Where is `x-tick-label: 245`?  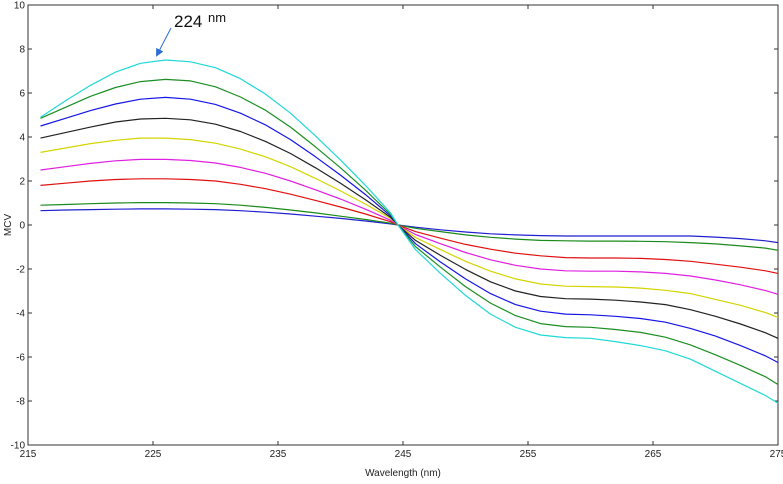
x-tick-label: 245 is located at coordinates (403, 454).